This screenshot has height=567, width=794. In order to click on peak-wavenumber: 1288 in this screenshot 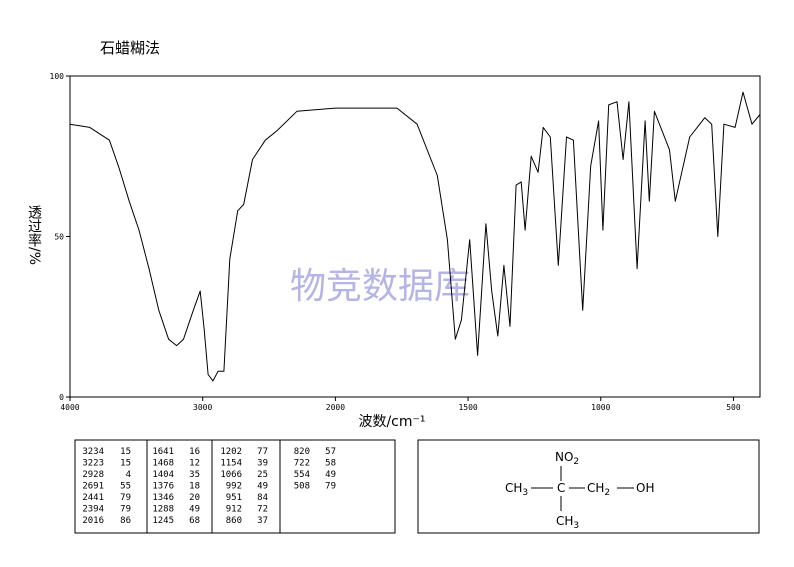, I will do `click(163, 510)`.